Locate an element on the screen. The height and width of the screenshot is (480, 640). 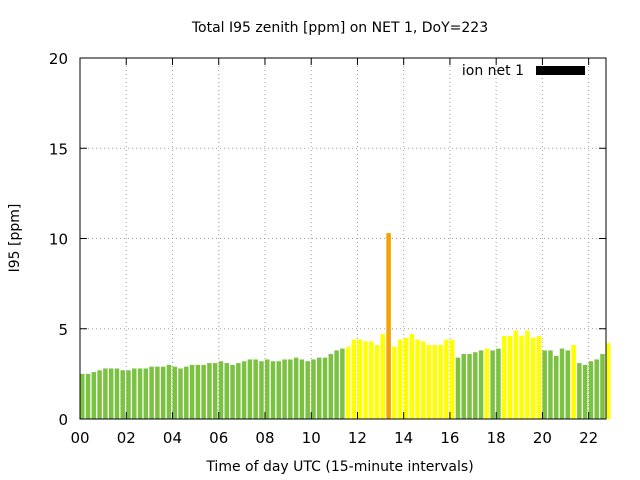
x-tick-label: 12 is located at coordinates (357, 438).